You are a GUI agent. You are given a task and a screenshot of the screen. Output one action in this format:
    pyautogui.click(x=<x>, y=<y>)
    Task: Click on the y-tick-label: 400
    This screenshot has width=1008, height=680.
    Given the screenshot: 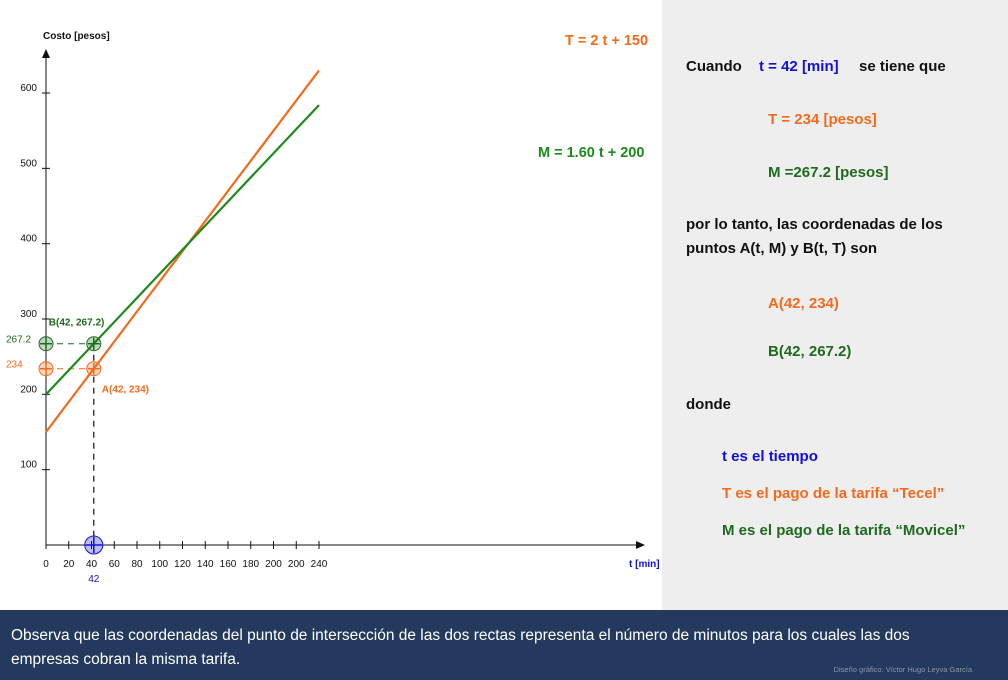 What is the action you would take?
    pyautogui.click(x=28, y=239)
    